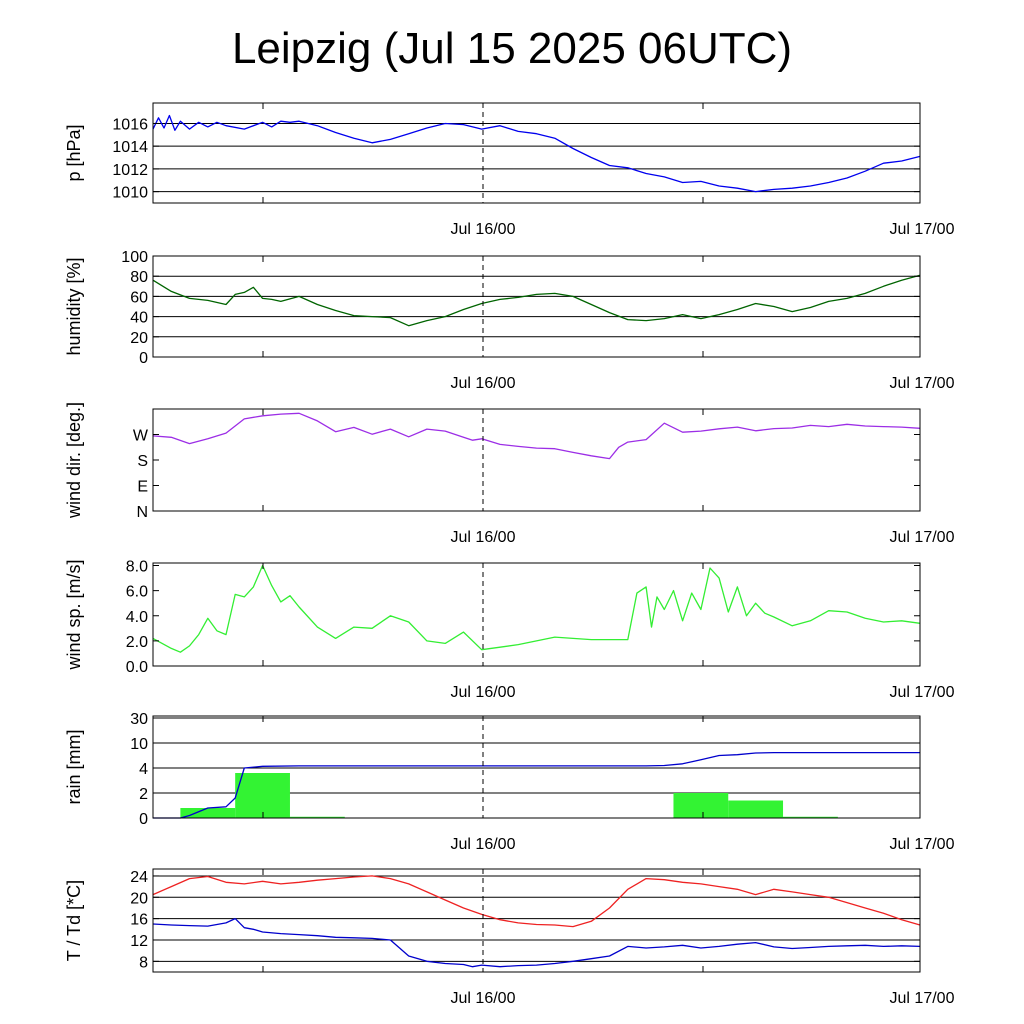 Image resolution: width=1024 pixels, height=1024 pixels. What do you see at coordinates (139, 941) in the screenshot?
I see `y-tick-label: 12` at bounding box center [139, 941].